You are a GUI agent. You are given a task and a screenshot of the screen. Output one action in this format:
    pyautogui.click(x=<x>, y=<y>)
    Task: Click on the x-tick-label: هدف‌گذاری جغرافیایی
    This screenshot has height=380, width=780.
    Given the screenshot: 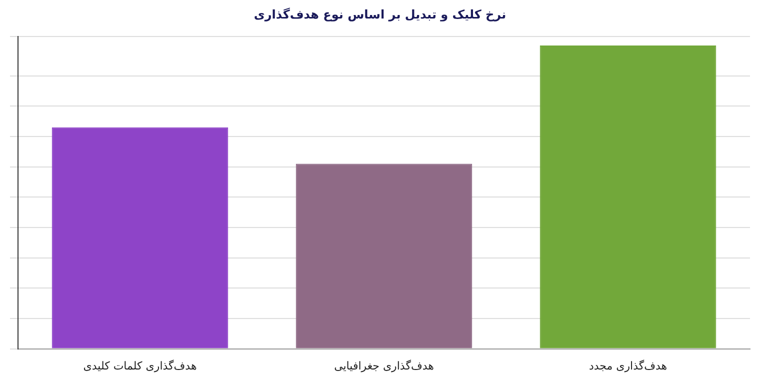 What is the action you would take?
    pyautogui.click(x=384, y=365)
    